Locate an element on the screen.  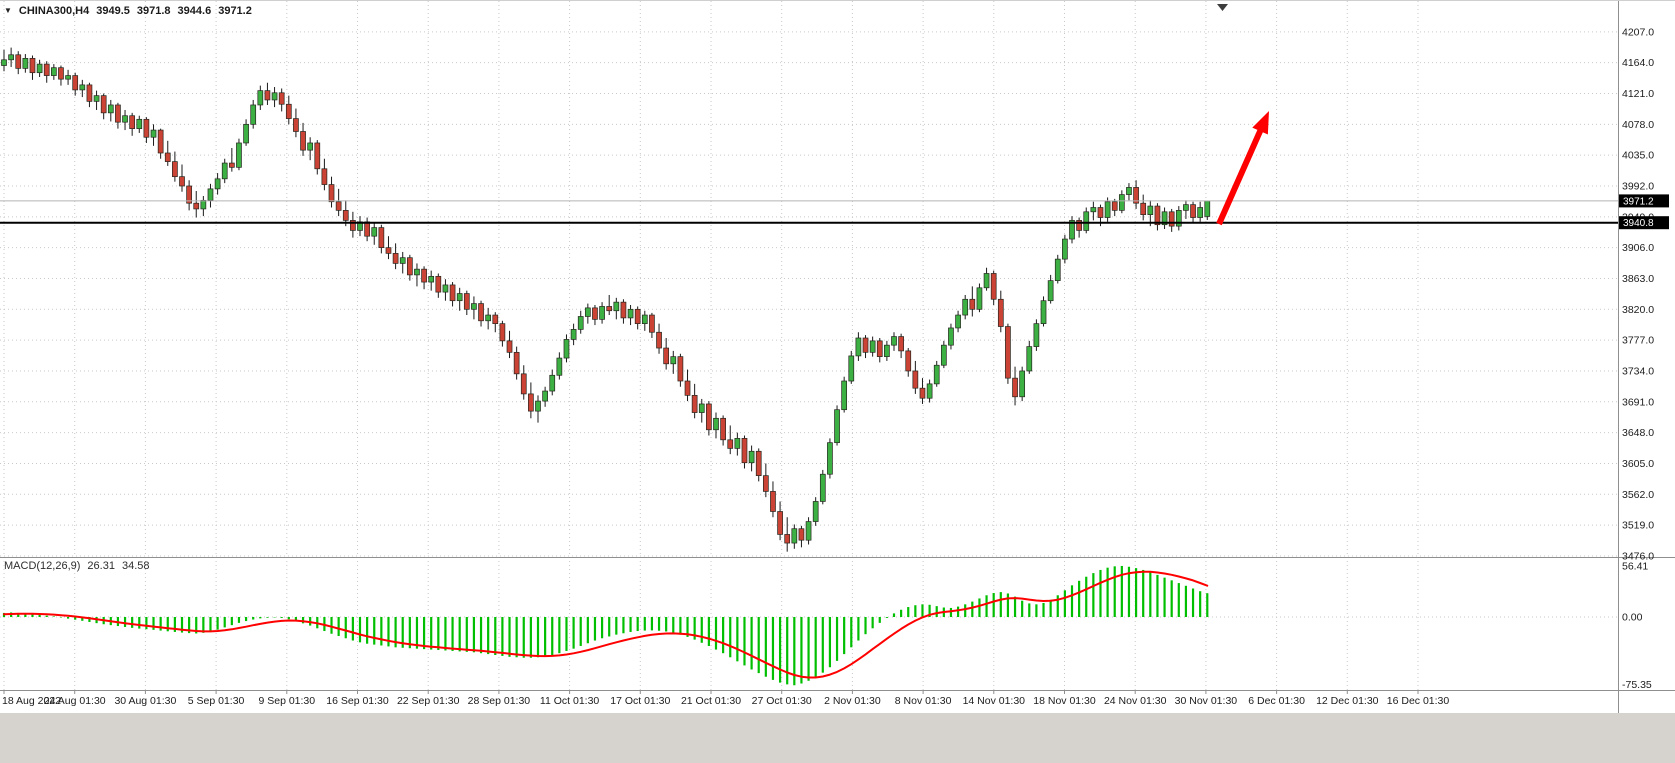
price-tick-label: 3906.0 is located at coordinates (1638, 248).